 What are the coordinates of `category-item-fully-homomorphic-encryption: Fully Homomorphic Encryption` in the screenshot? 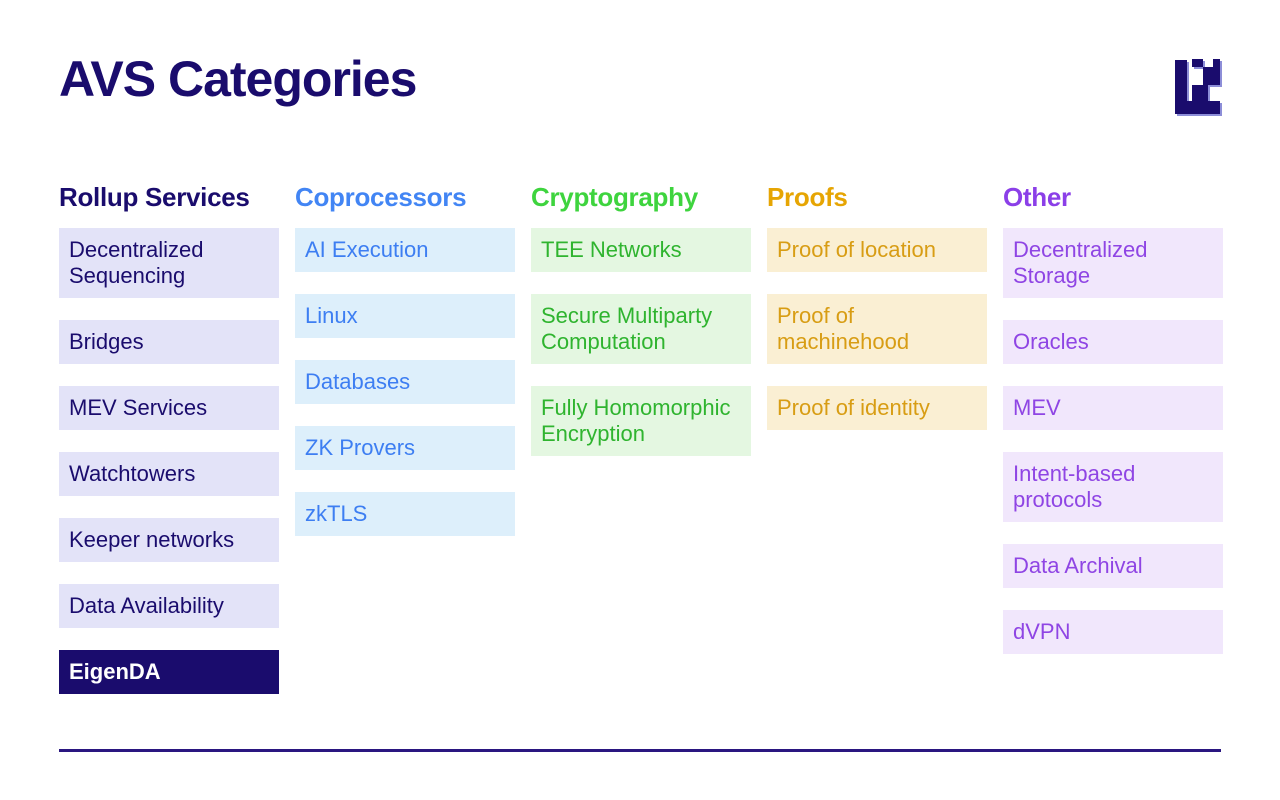 It's located at (641, 421).